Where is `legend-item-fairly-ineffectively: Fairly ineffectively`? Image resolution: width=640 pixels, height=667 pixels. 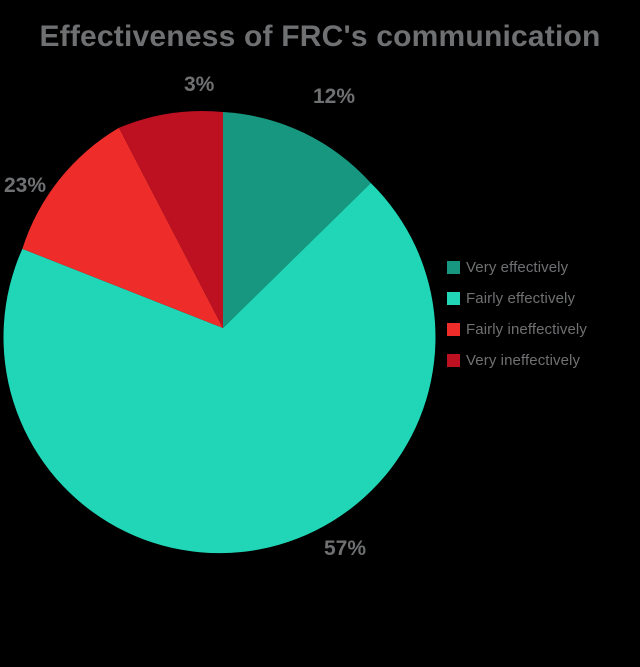 legend-item-fairly-ineffectively: Fairly ineffectively is located at coordinates (542, 329).